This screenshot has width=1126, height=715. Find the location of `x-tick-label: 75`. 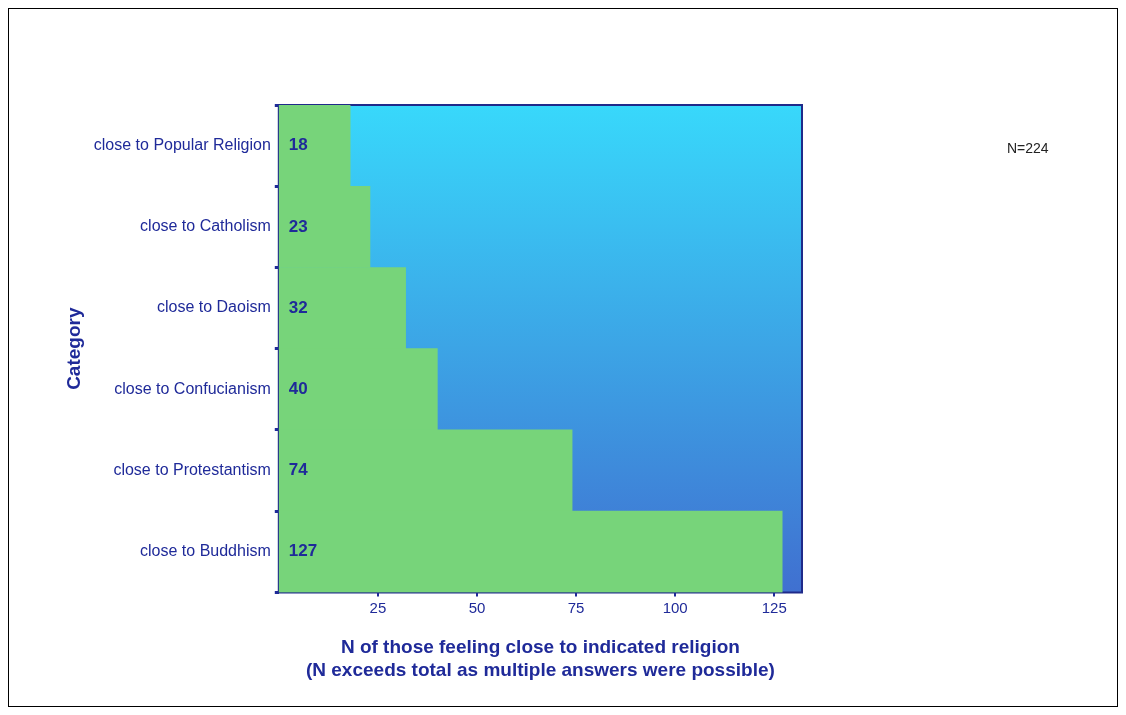

x-tick-label: 75 is located at coordinates (576, 607).